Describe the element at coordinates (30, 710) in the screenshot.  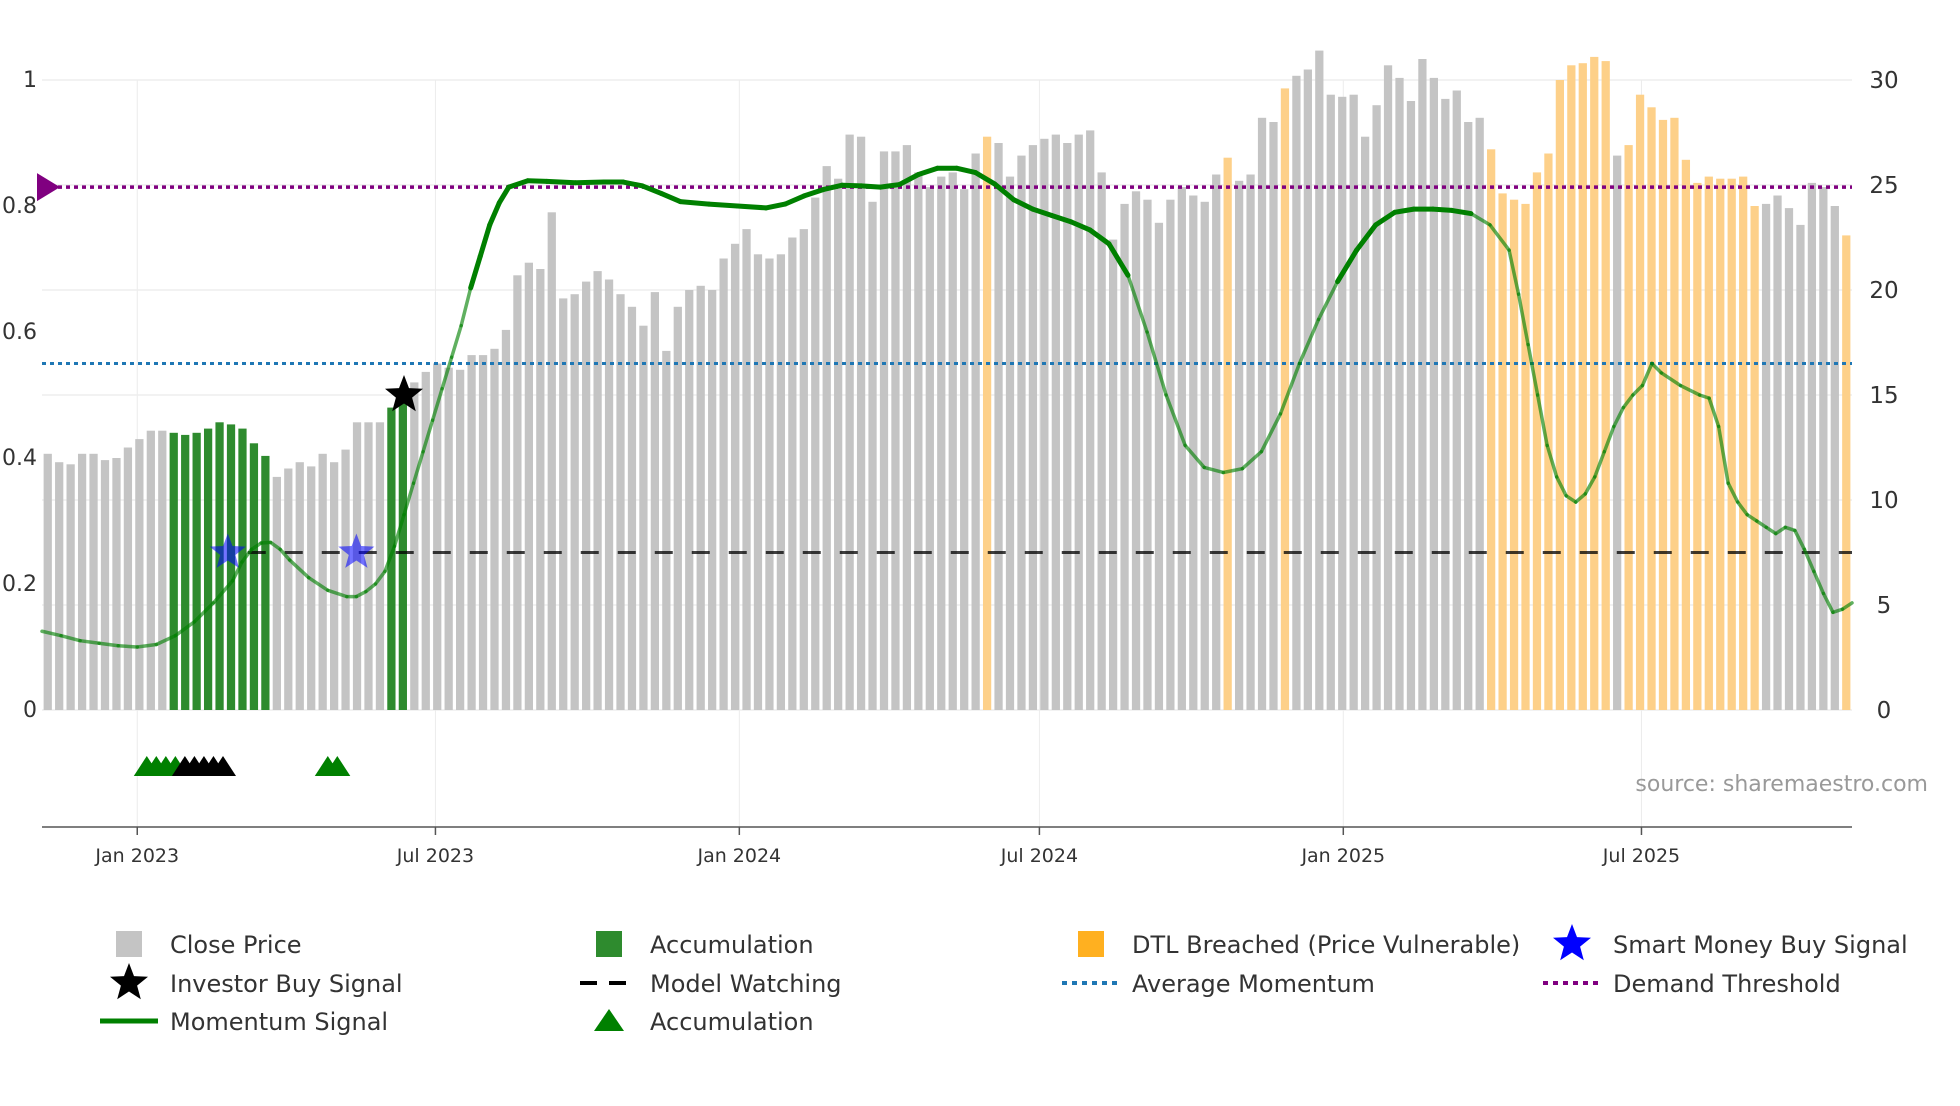
I see `left-tick-label: 0` at that location.